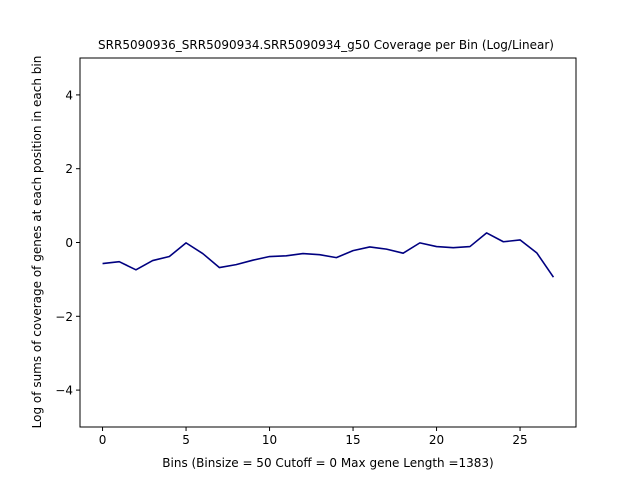 The width and height of the screenshot is (640, 480). What do you see at coordinates (352, 440) in the screenshot?
I see `x-tick-label: 15` at bounding box center [352, 440].